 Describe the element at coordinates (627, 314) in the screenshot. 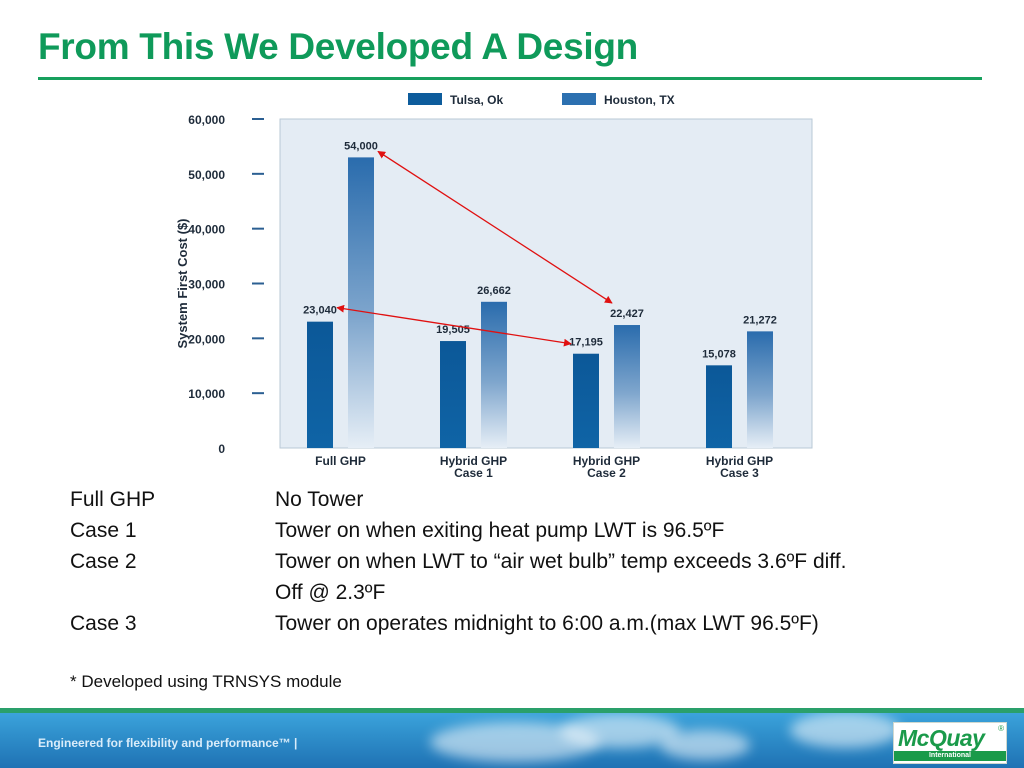

I see `data-label: 22,427` at that location.